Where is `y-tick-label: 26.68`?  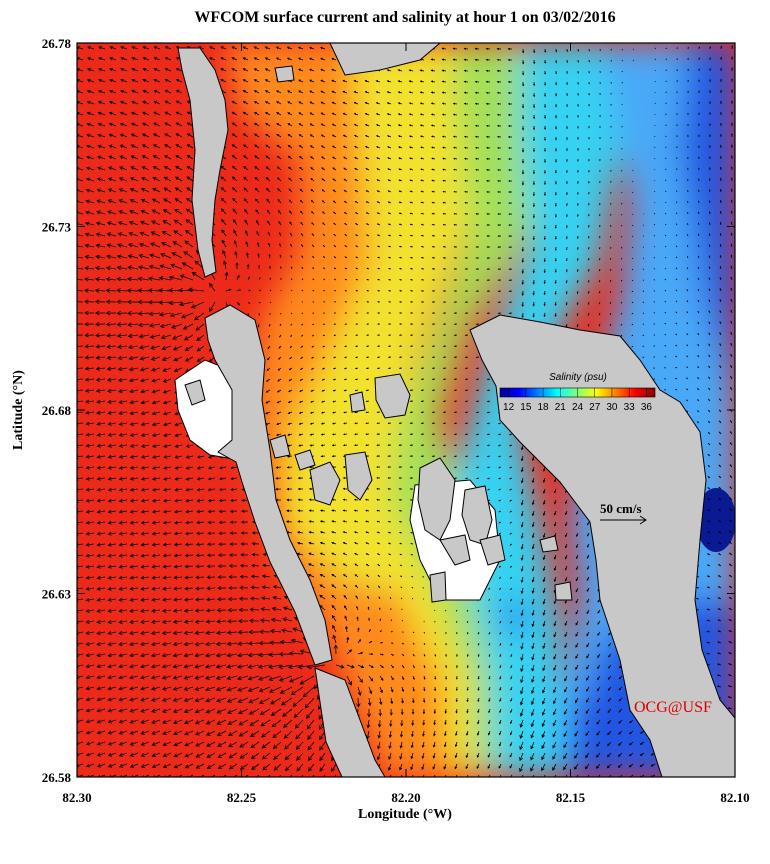 y-tick-label: 26.68 is located at coordinates (57, 410).